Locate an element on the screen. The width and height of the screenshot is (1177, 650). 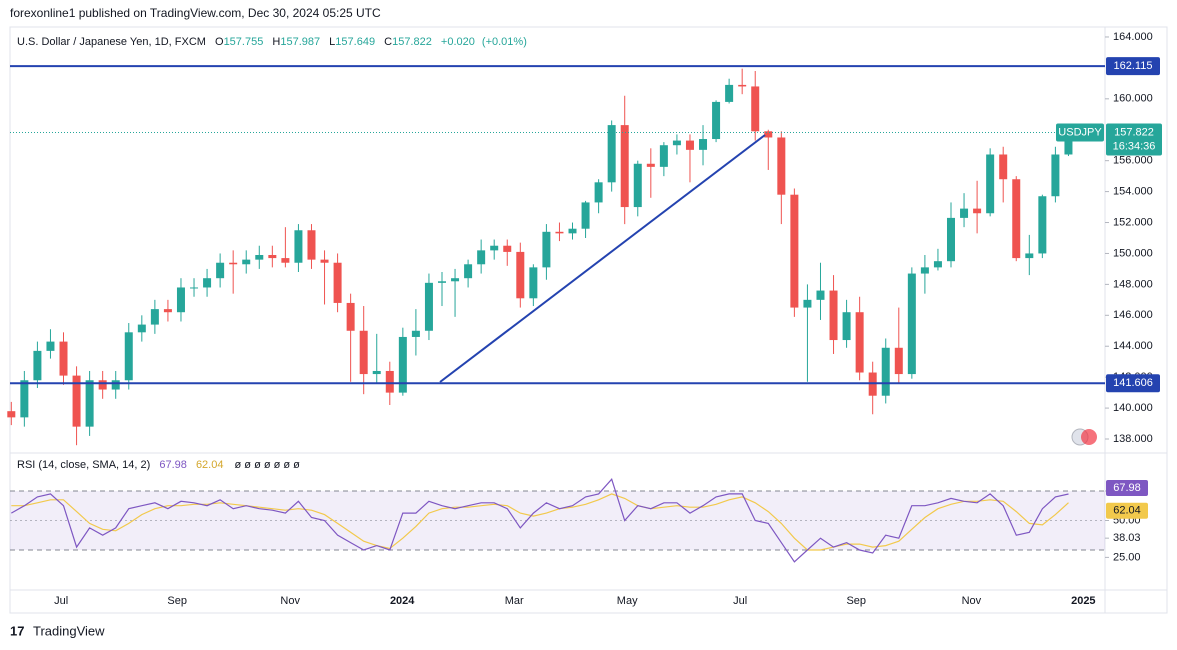
level-label: 162.115 is located at coordinates (1133, 66).